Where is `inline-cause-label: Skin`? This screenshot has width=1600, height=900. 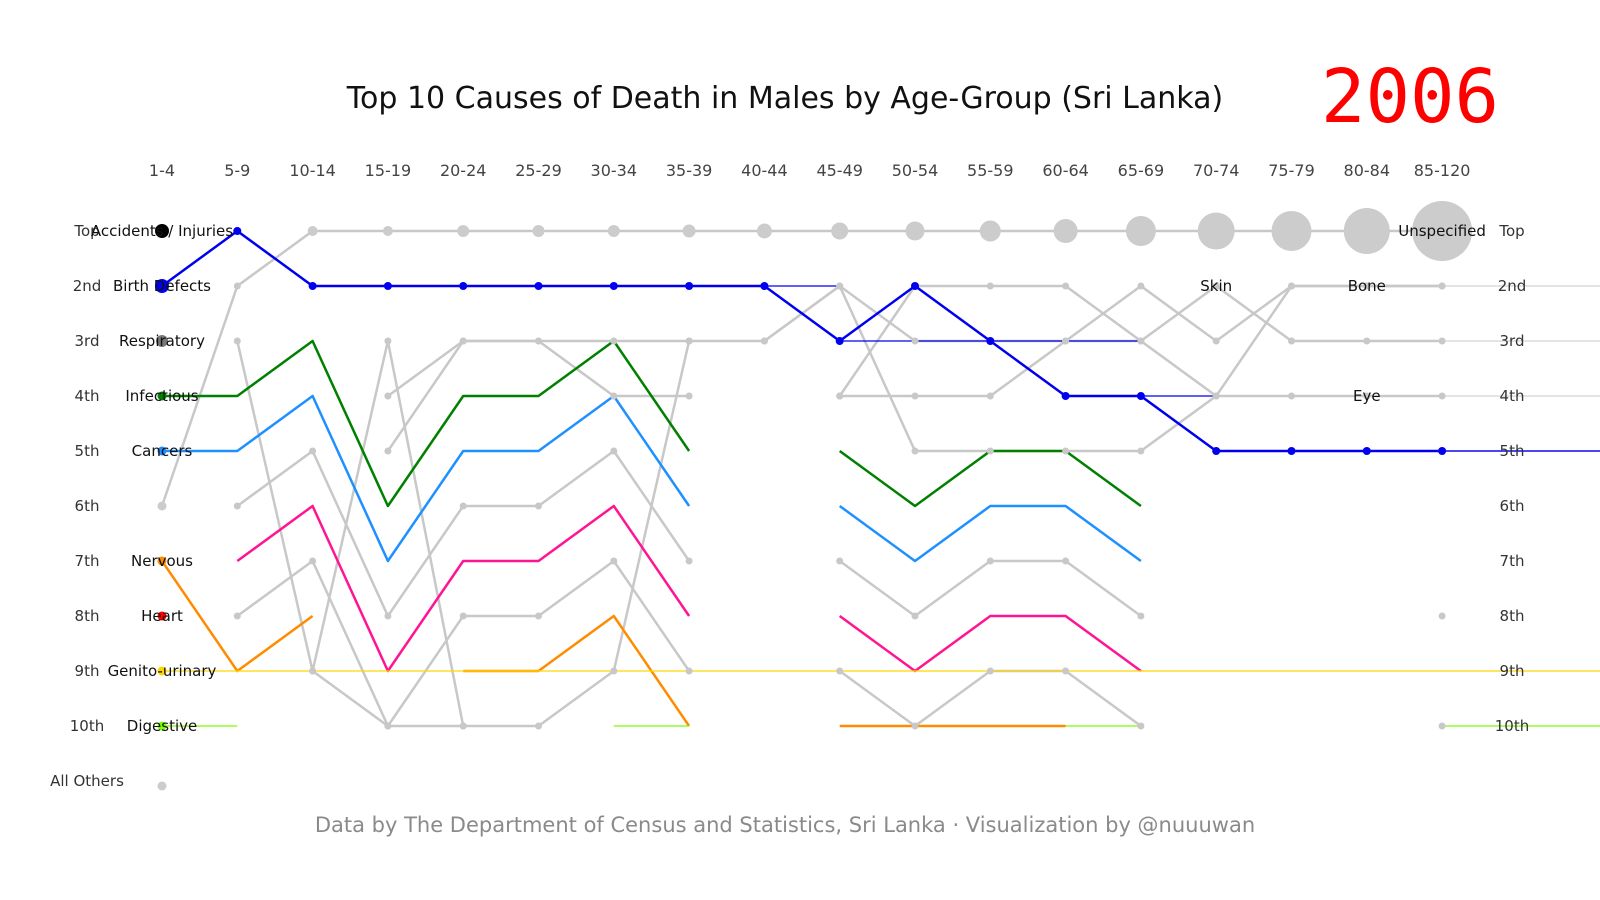
inline-cause-label: Skin is located at coordinates (1216, 286).